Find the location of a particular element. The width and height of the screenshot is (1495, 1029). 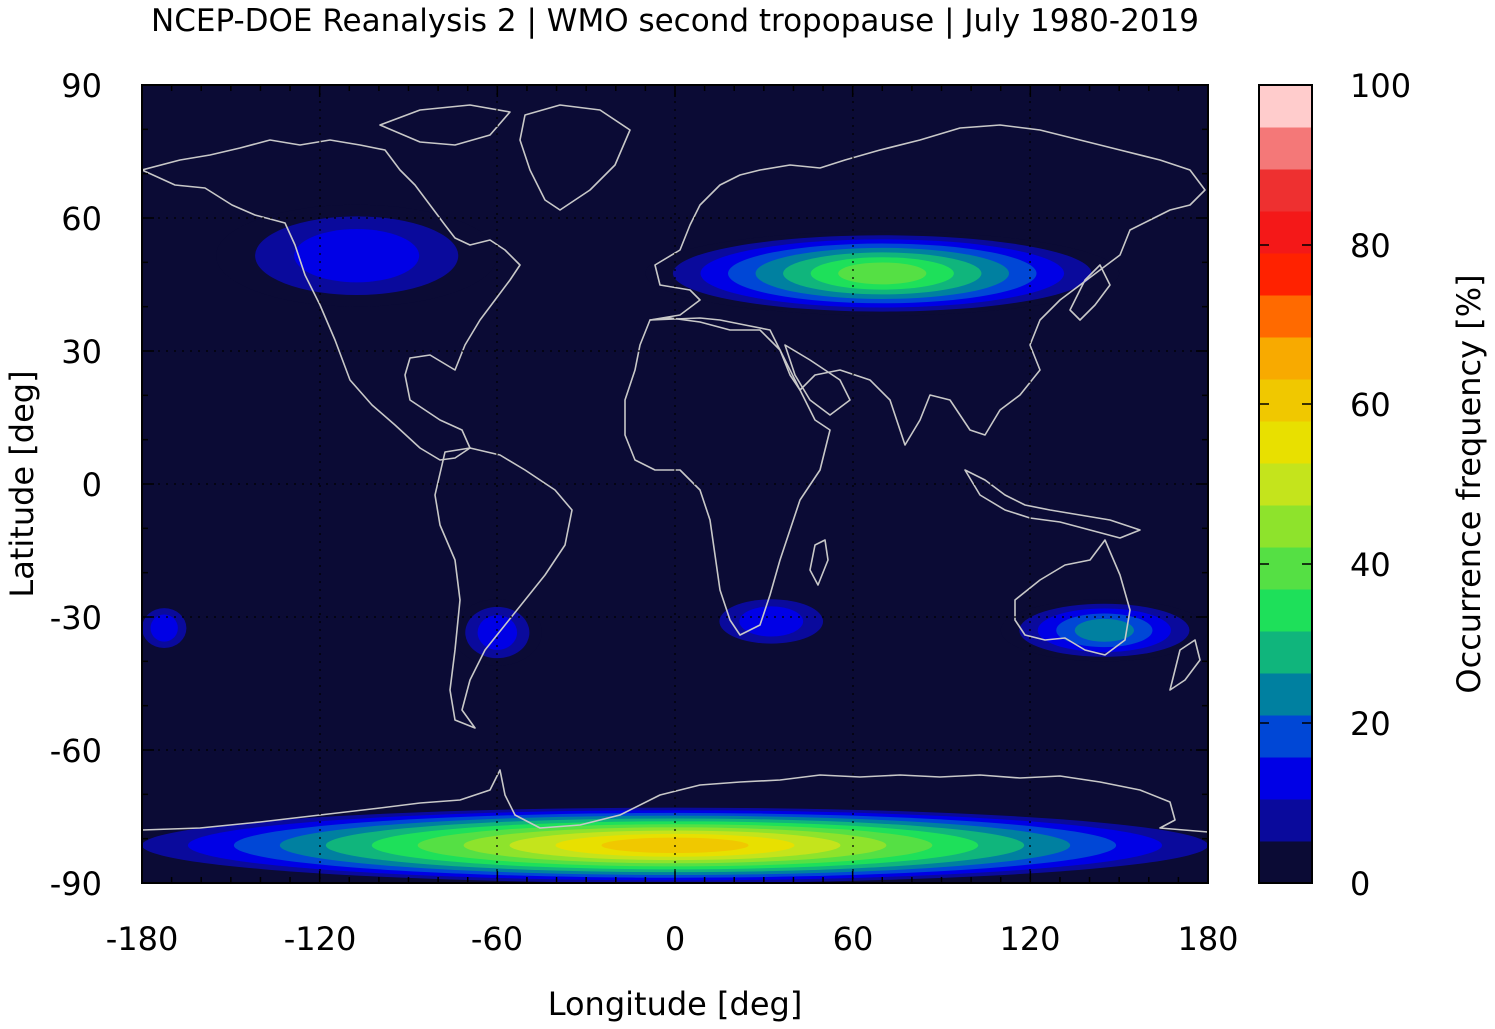

colorbar-tick-label: 60 is located at coordinates (1370, 405).